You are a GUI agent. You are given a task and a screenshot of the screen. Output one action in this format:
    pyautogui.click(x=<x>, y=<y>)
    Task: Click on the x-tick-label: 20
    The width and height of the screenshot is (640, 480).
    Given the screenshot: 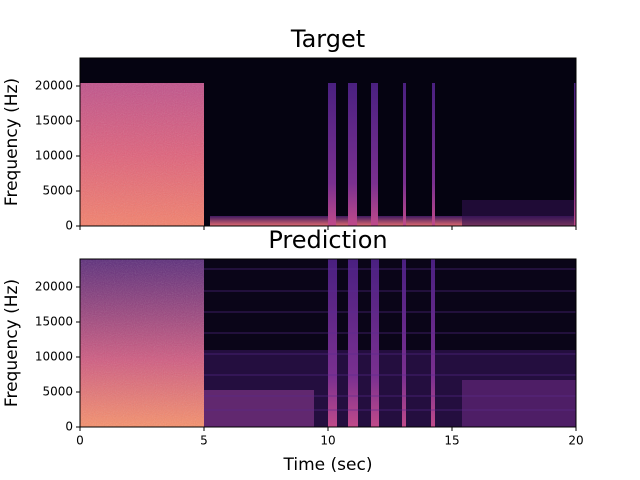 What is the action you would take?
    pyautogui.click(x=575, y=441)
    